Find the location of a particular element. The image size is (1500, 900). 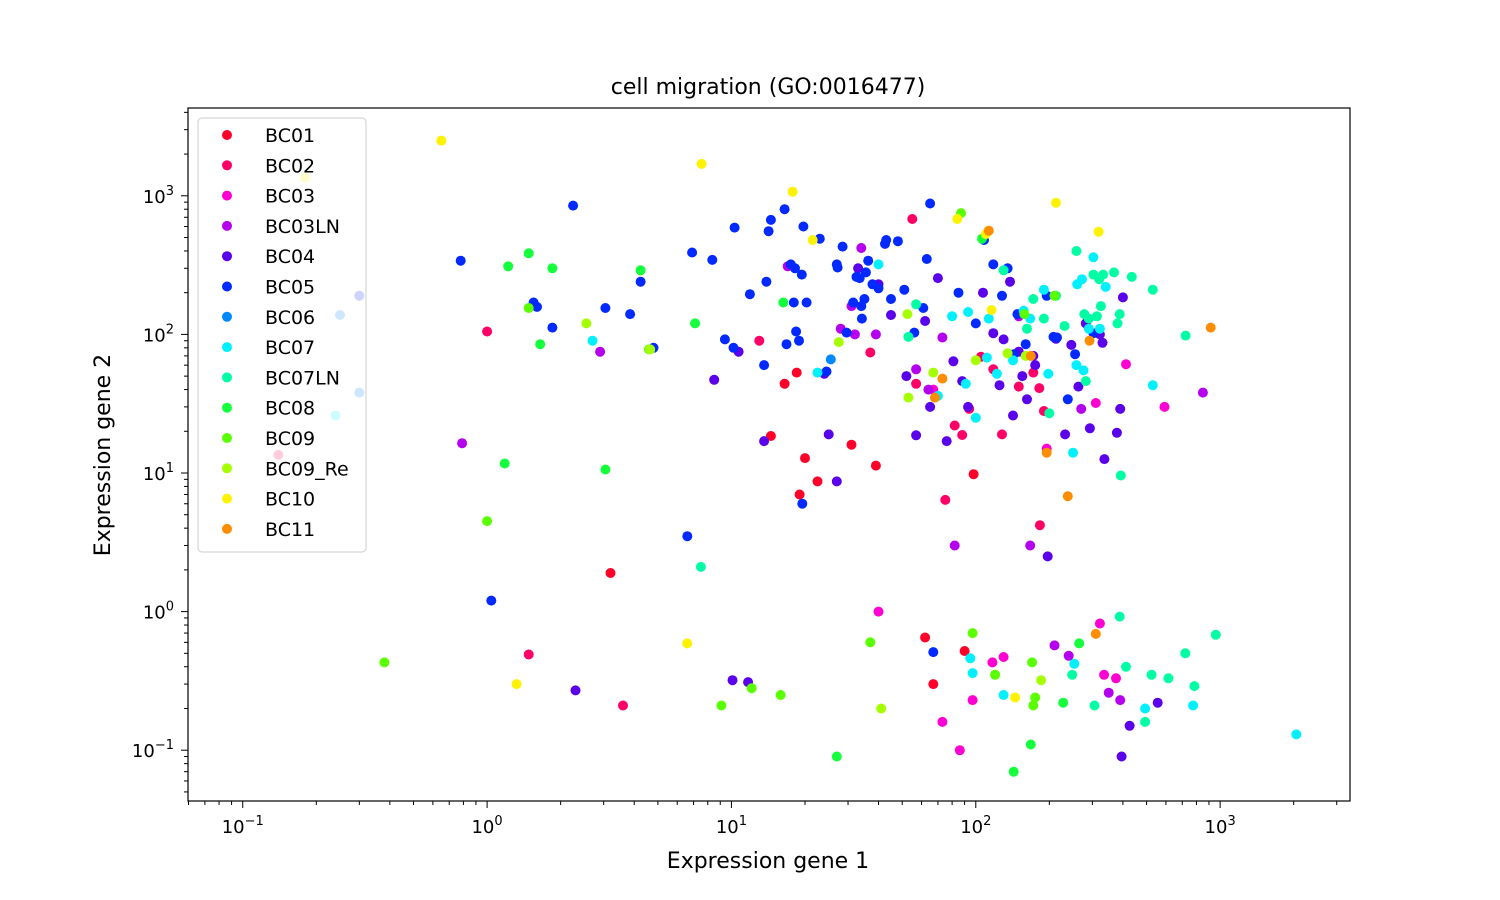

x-tick-label: 10³ is located at coordinates (1220, 826).